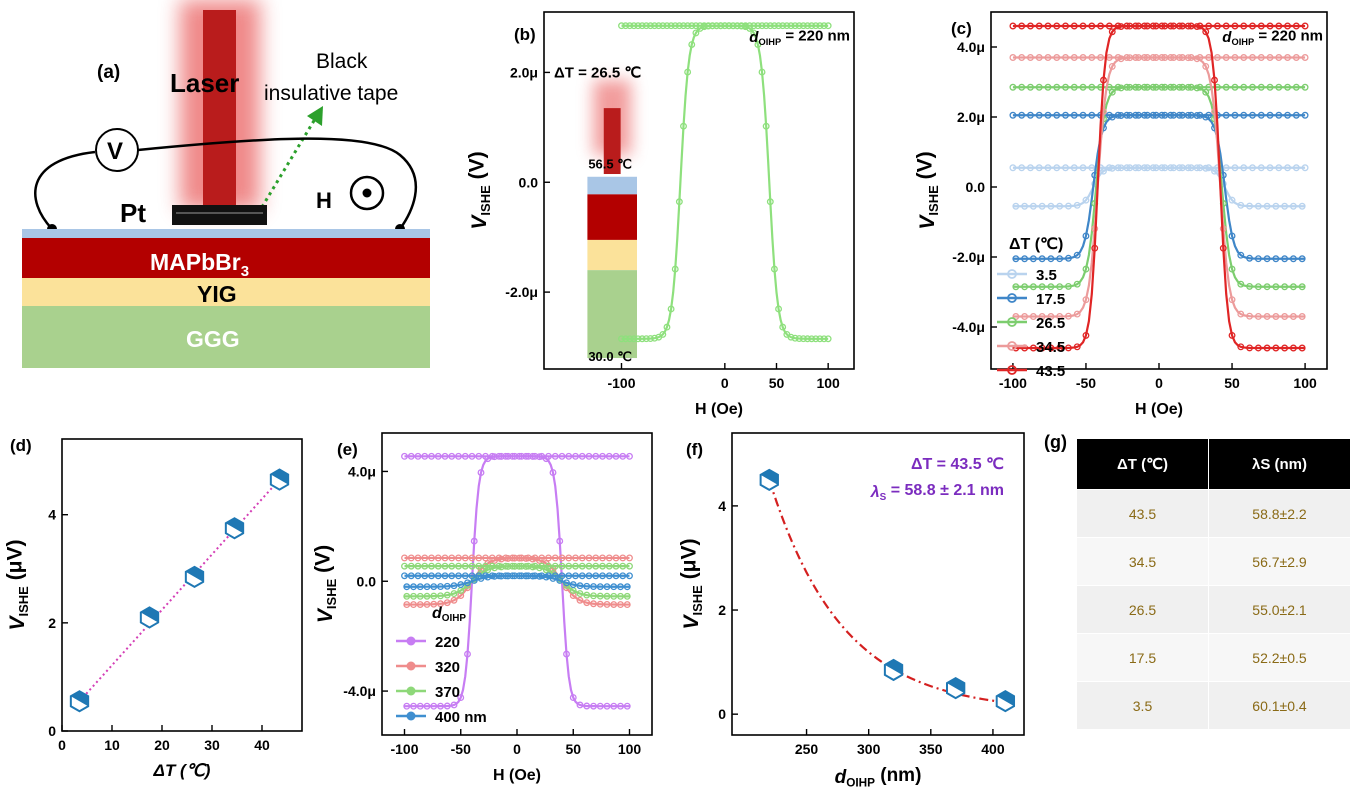 This screenshot has height=791, width=1365. Describe the element at coordinates (893, 667) in the screenshot. I see `data-point-fill` at that location.